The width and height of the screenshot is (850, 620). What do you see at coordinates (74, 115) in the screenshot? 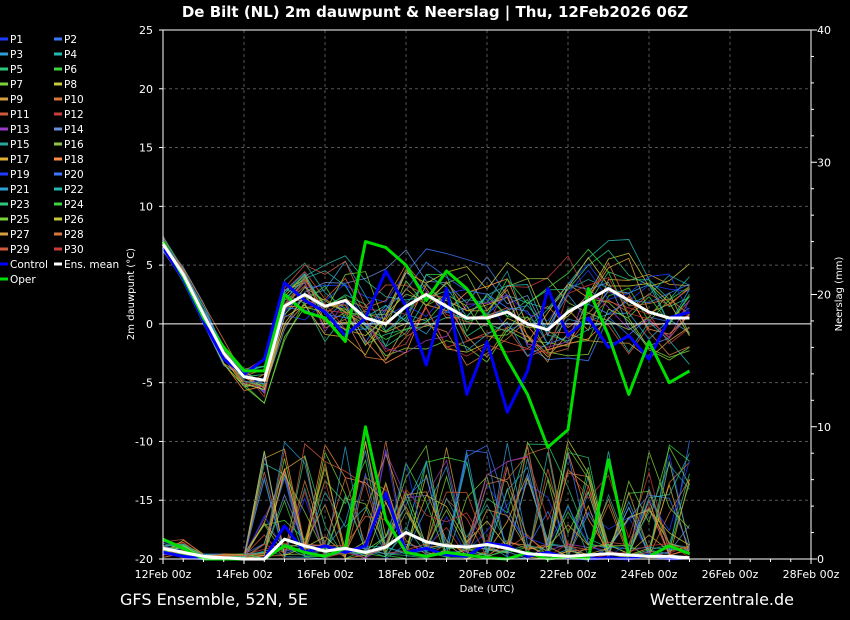
I see `legend-label: P12` at bounding box center [74, 115].